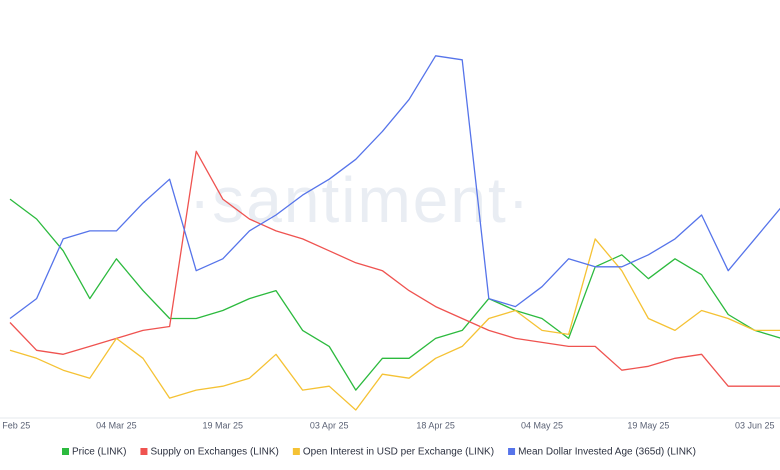 This screenshot has height=470, width=780. What do you see at coordinates (360, 200) in the screenshot?
I see `watermark: ·santiment·` at bounding box center [360, 200].